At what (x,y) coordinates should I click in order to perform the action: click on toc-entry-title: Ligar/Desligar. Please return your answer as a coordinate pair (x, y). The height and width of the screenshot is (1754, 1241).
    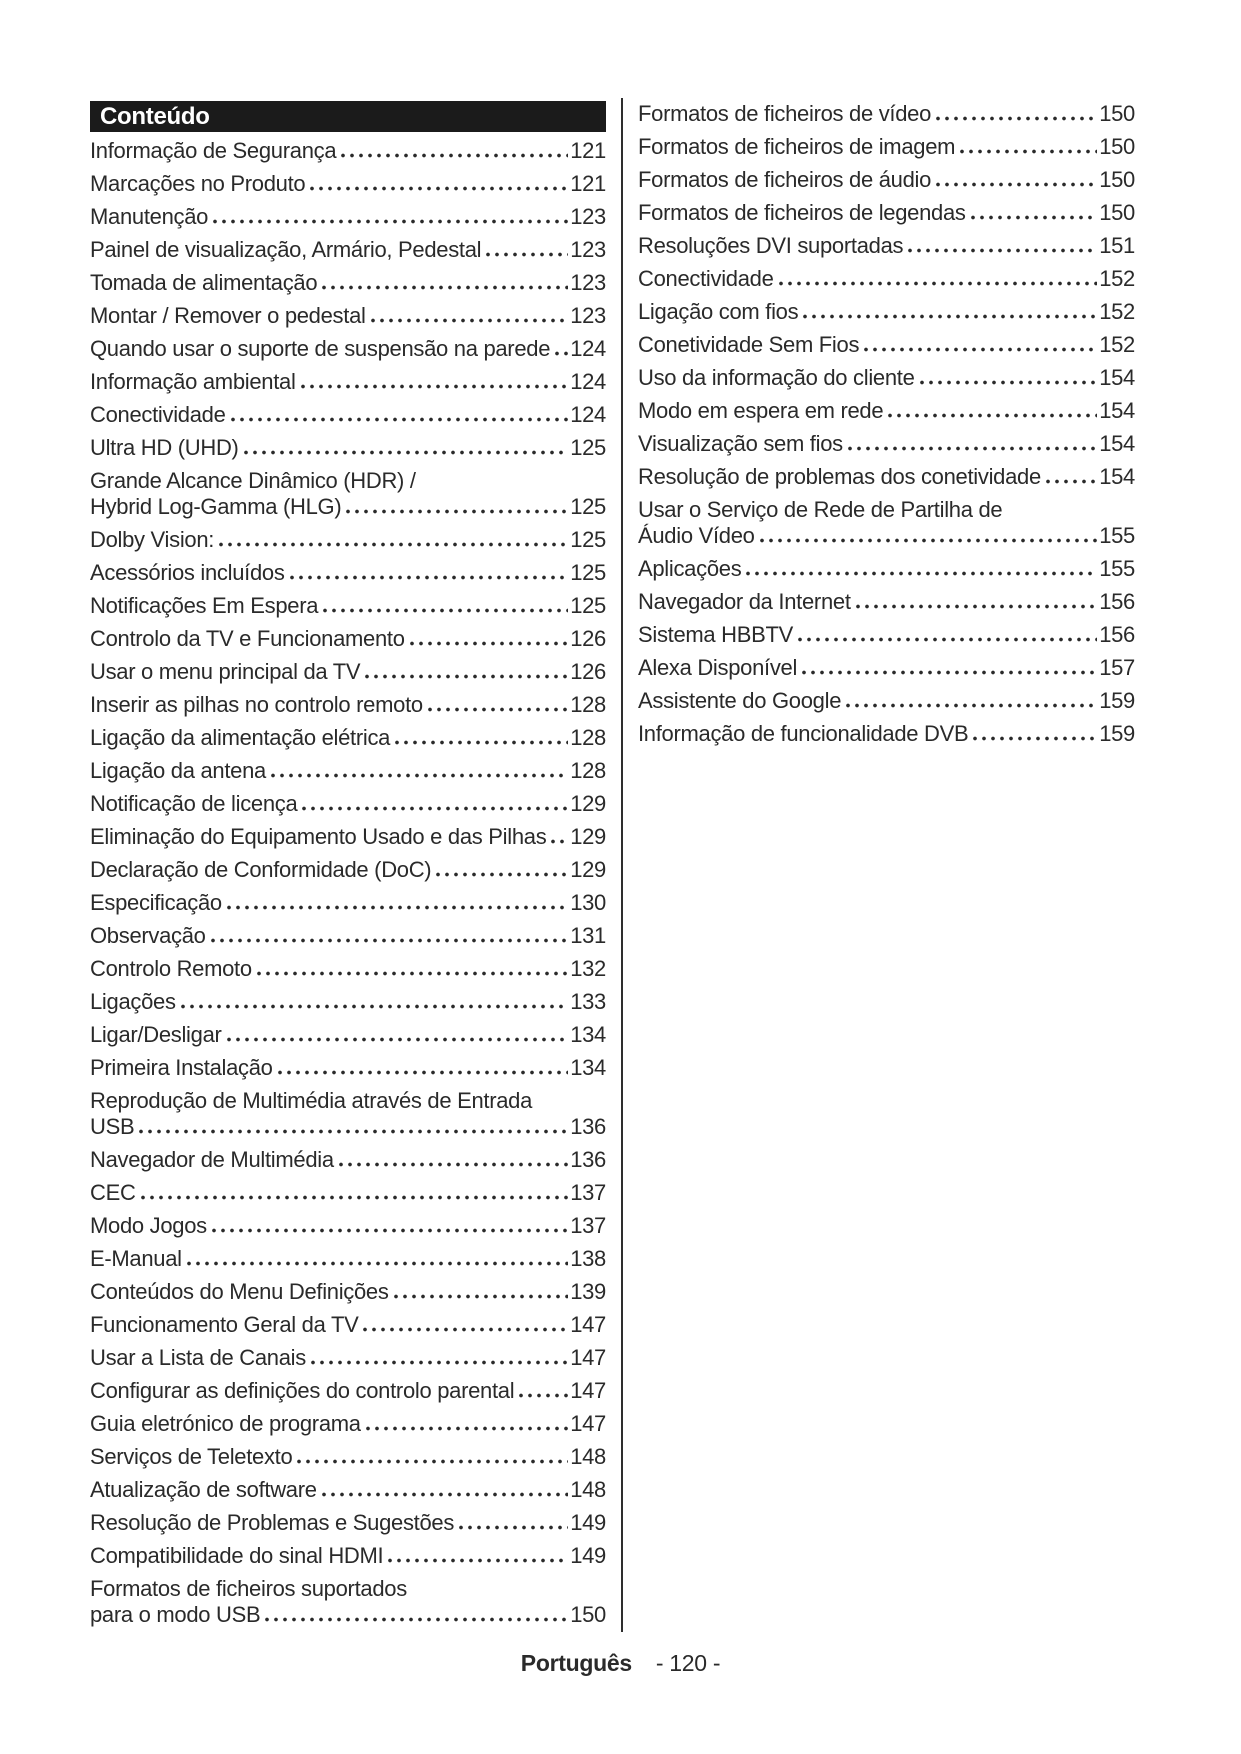
    Looking at the image, I should click on (156, 1034).